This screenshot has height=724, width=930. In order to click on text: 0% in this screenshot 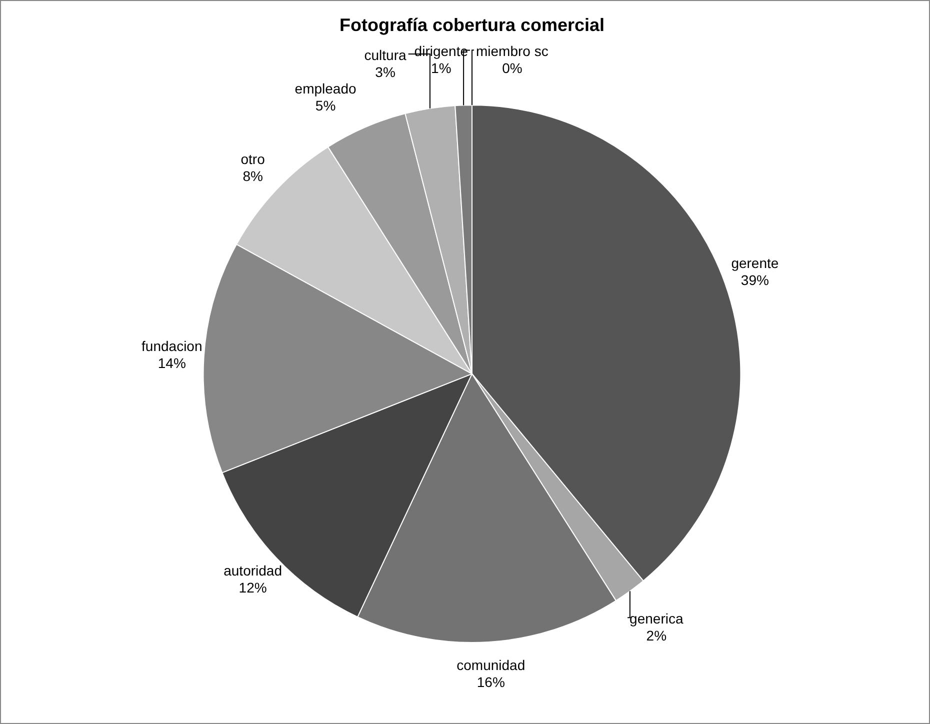, I will do `click(512, 68)`.